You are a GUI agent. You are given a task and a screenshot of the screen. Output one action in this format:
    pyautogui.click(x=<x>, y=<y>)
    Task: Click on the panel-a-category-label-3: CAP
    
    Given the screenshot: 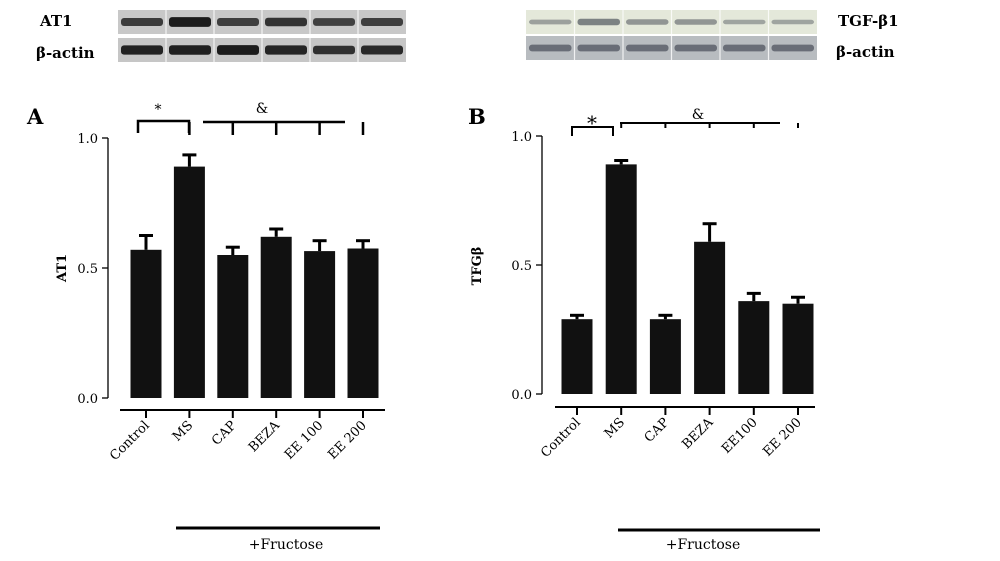 What is the action you would take?
    pyautogui.click(x=224, y=433)
    